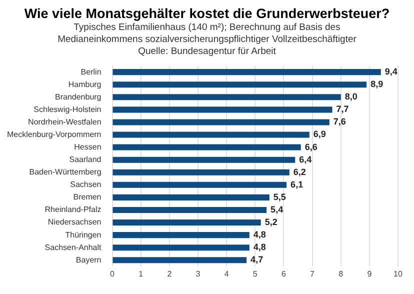 The image size is (414, 294). What do you see at coordinates (341, 273) in the screenshot?
I see `x-tick-label: 8` at bounding box center [341, 273].